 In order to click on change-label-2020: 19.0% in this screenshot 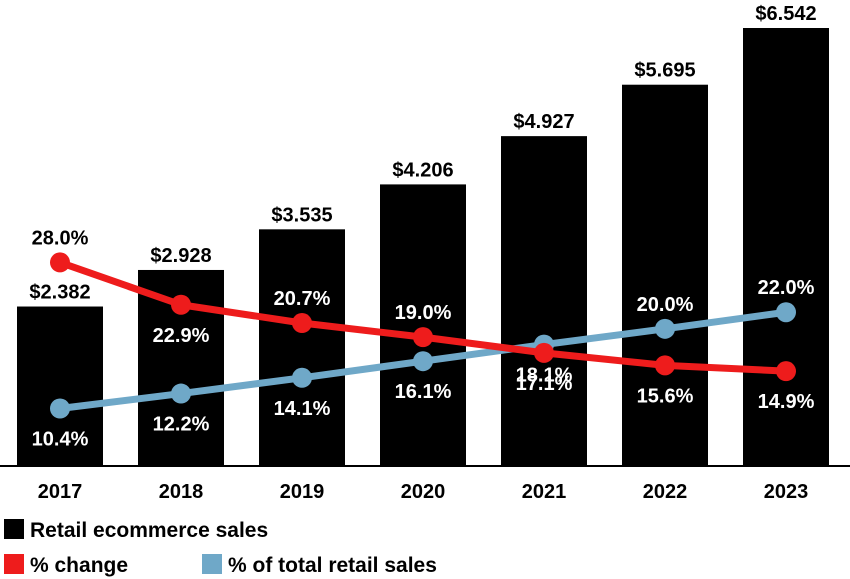, I will do `click(423, 313)`.